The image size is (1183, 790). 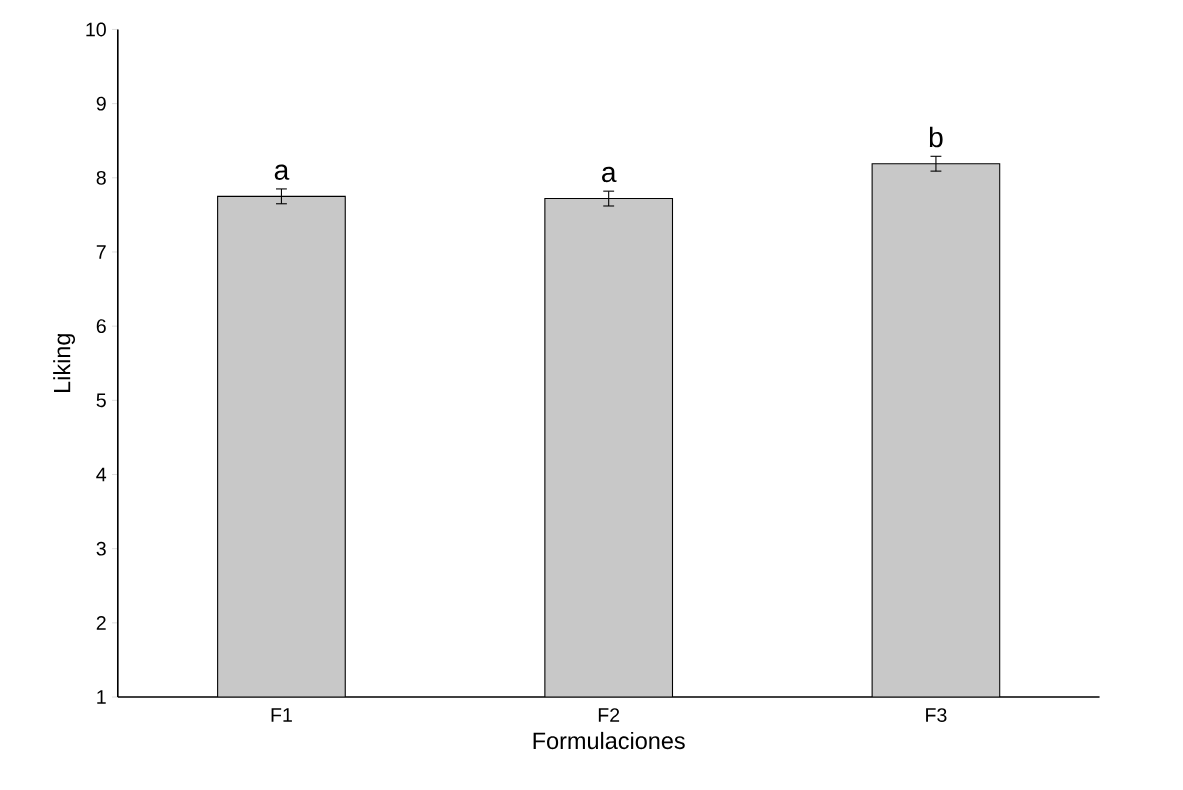 What do you see at coordinates (936, 715) in the screenshot?
I see `x-tick-label: F3` at bounding box center [936, 715].